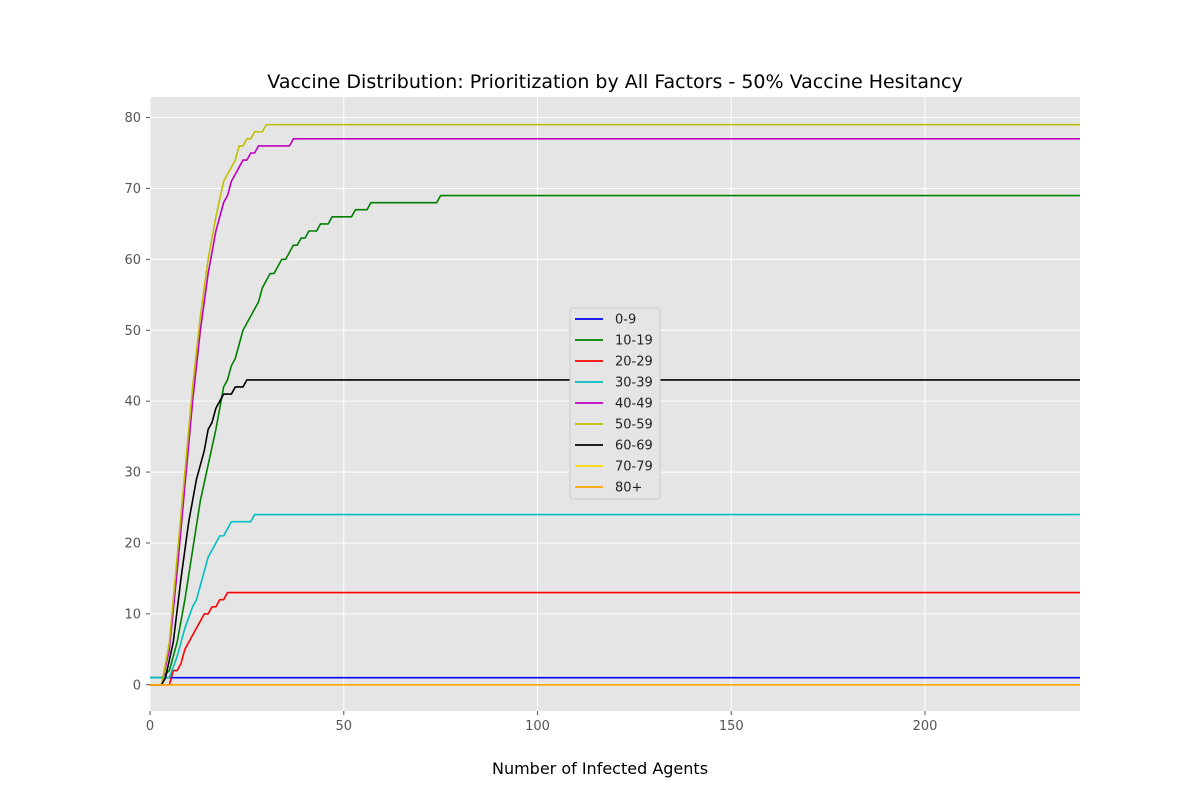  Describe the element at coordinates (132, 331) in the screenshot. I see `y-tick-label: 50` at that location.